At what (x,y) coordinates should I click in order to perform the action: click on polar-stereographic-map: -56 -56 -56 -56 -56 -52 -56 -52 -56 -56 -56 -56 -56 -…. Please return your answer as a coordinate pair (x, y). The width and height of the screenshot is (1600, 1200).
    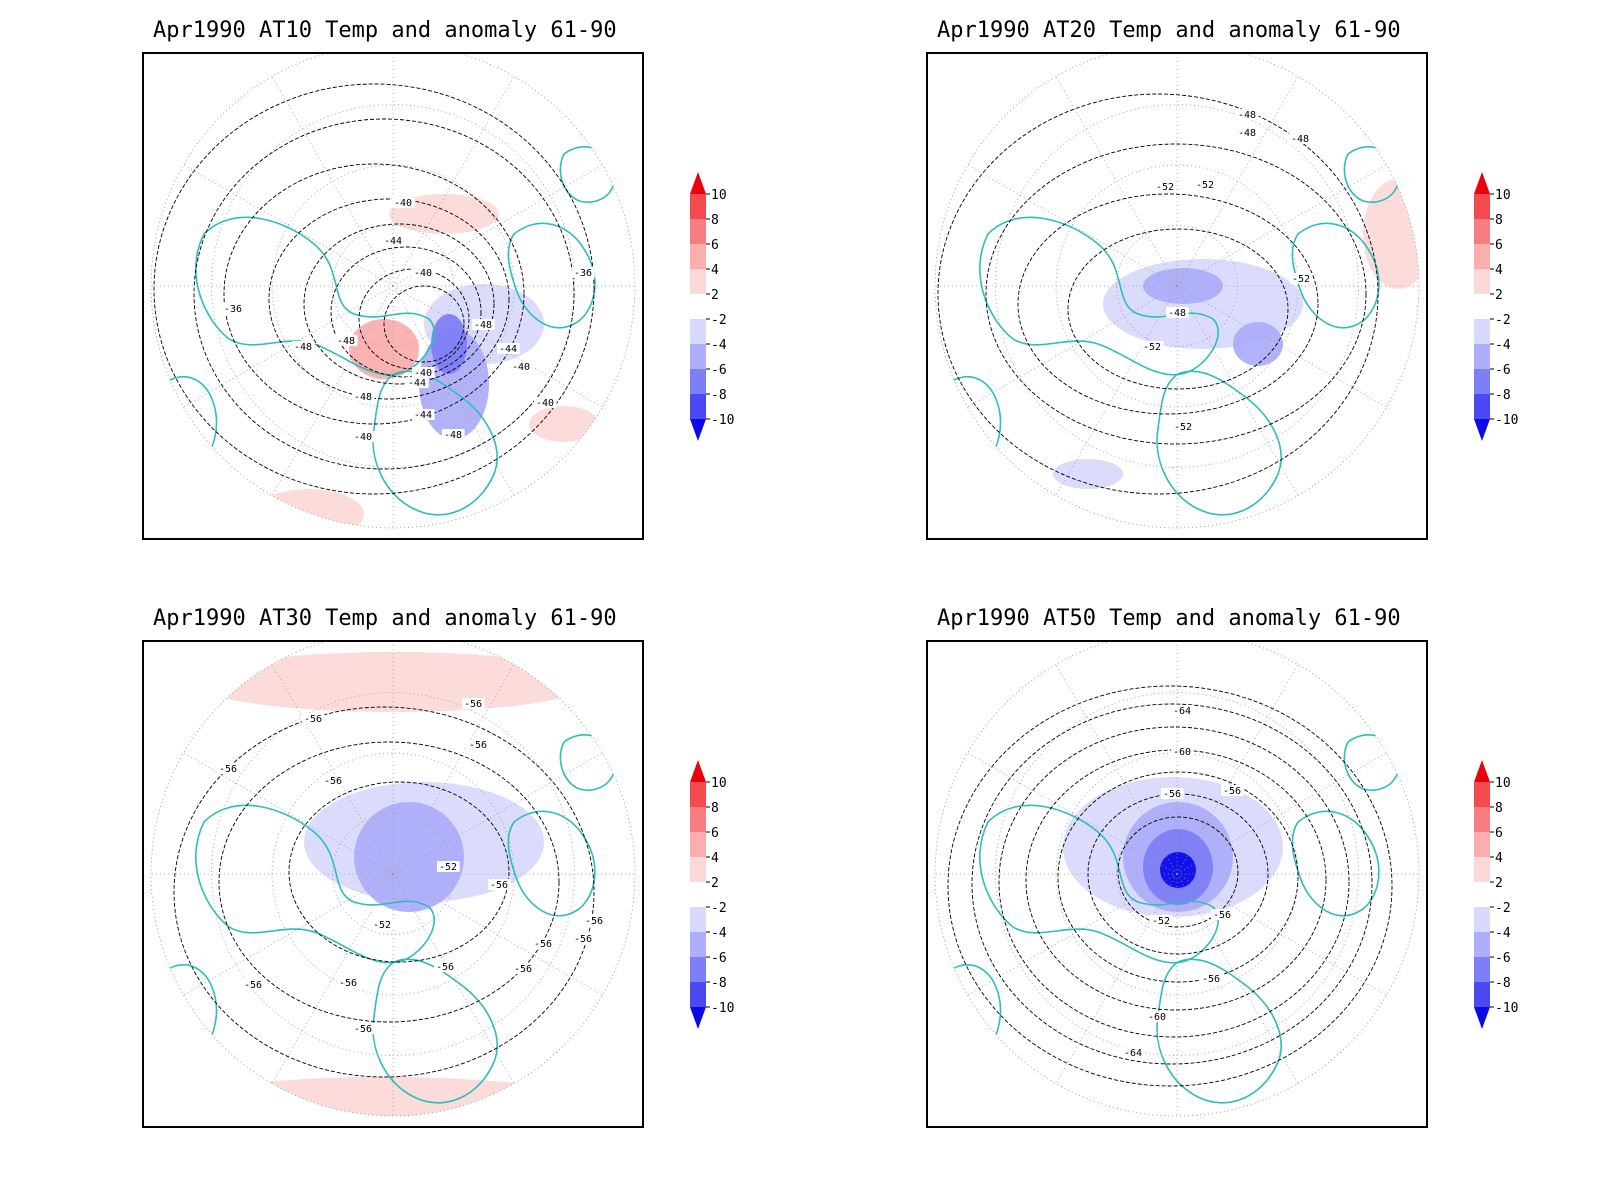
    Looking at the image, I should click on (393, 879).